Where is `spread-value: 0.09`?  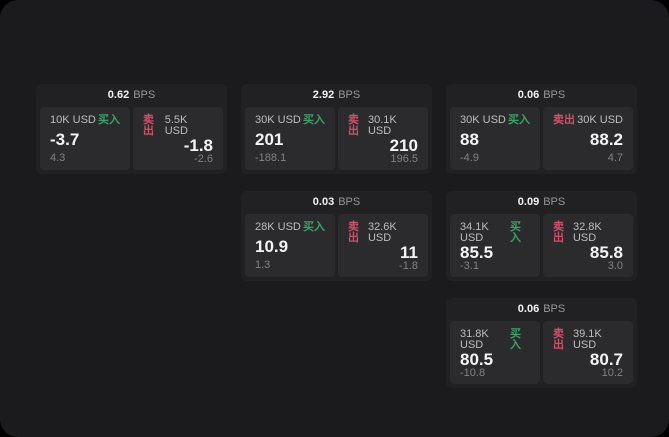
spread-value: 0.09 is located at coordinates (528, 202).